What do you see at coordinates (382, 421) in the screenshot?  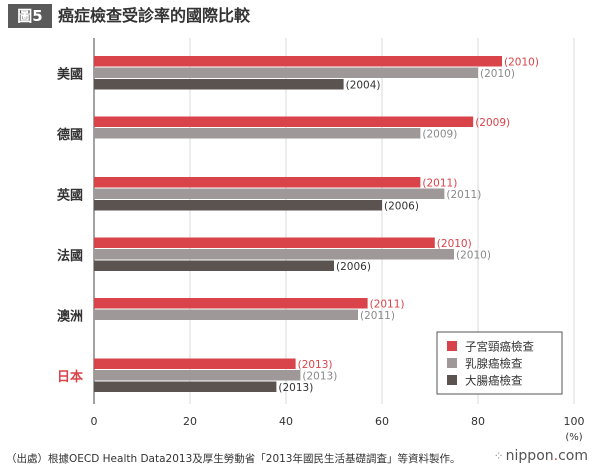 I see `x-tick-label: 60` at bounding box center [382, 421].